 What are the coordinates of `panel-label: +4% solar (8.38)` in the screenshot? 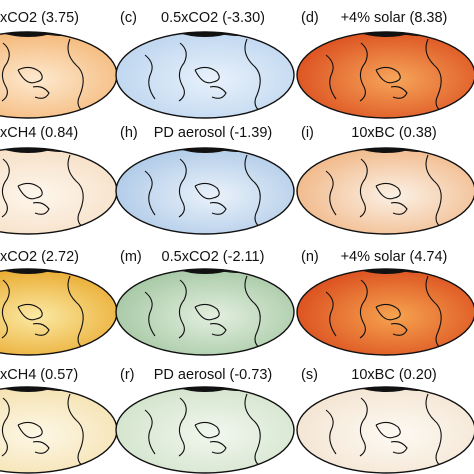 It's located at (394, 18).